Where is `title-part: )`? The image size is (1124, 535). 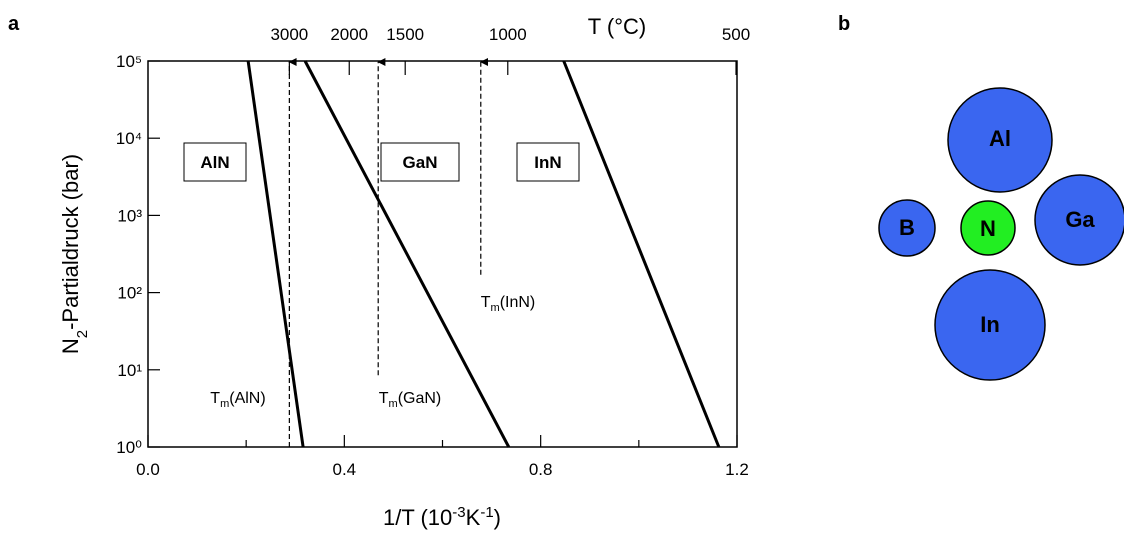
title-part: ) is located at coordinates (497, 517).